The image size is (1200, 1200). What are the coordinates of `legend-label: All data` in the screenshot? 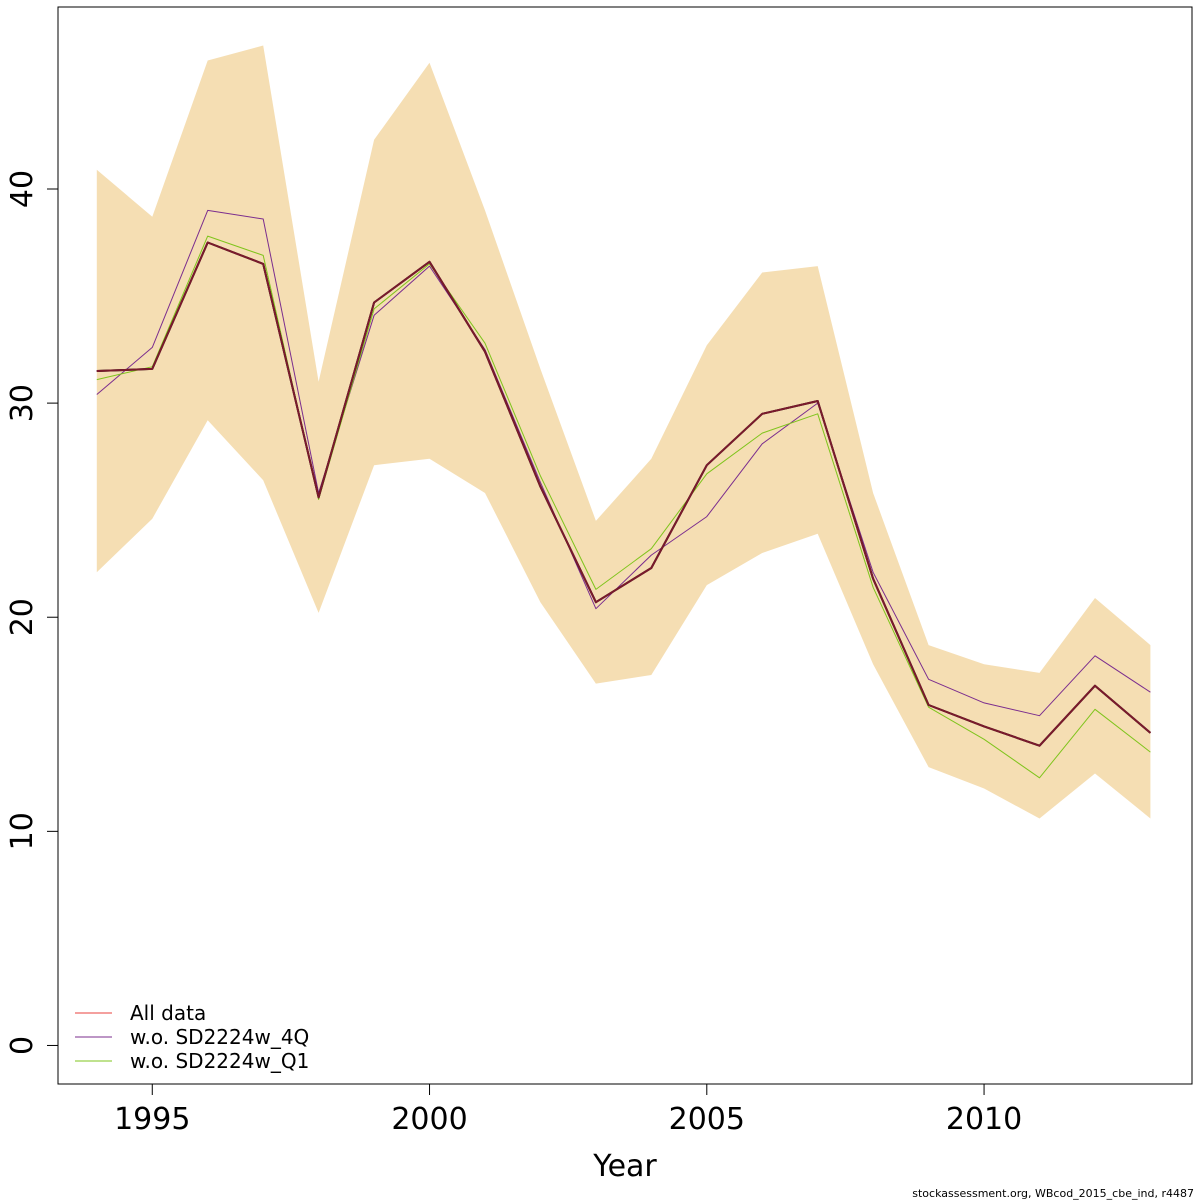 It's located at (168, 1013).